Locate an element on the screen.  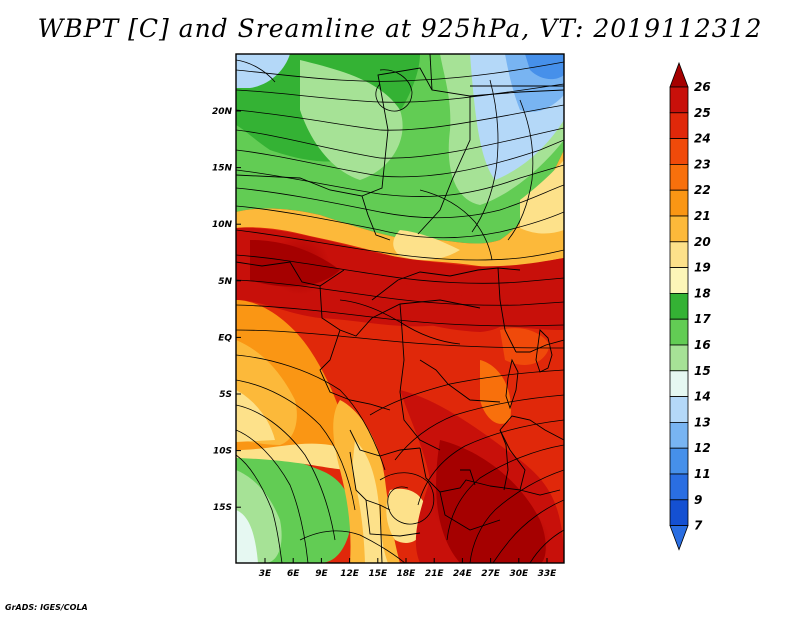
colorbar-top-arrow is located at coordinates (679, 74).